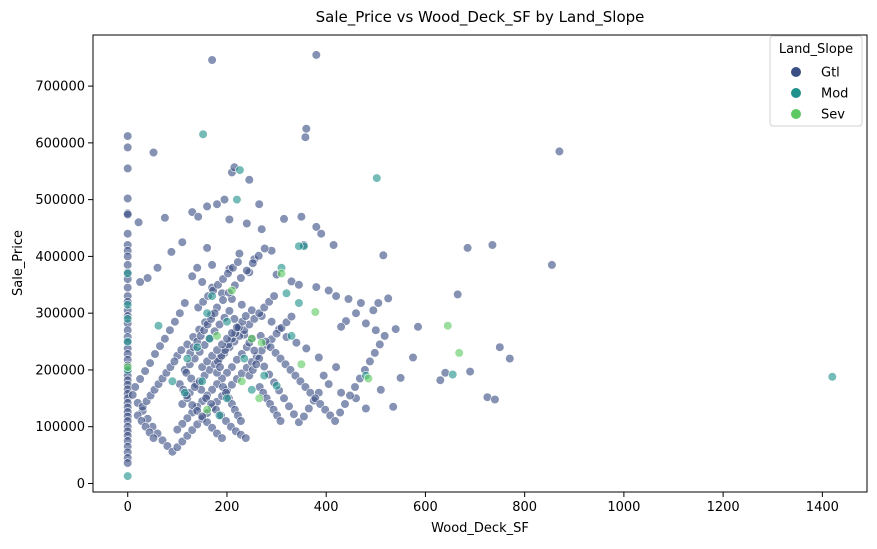  What do you see at coordinates (60, 257) in the screenshot?
I see `y-tick-label-400000: 400000` at bounding box center [60, 257].